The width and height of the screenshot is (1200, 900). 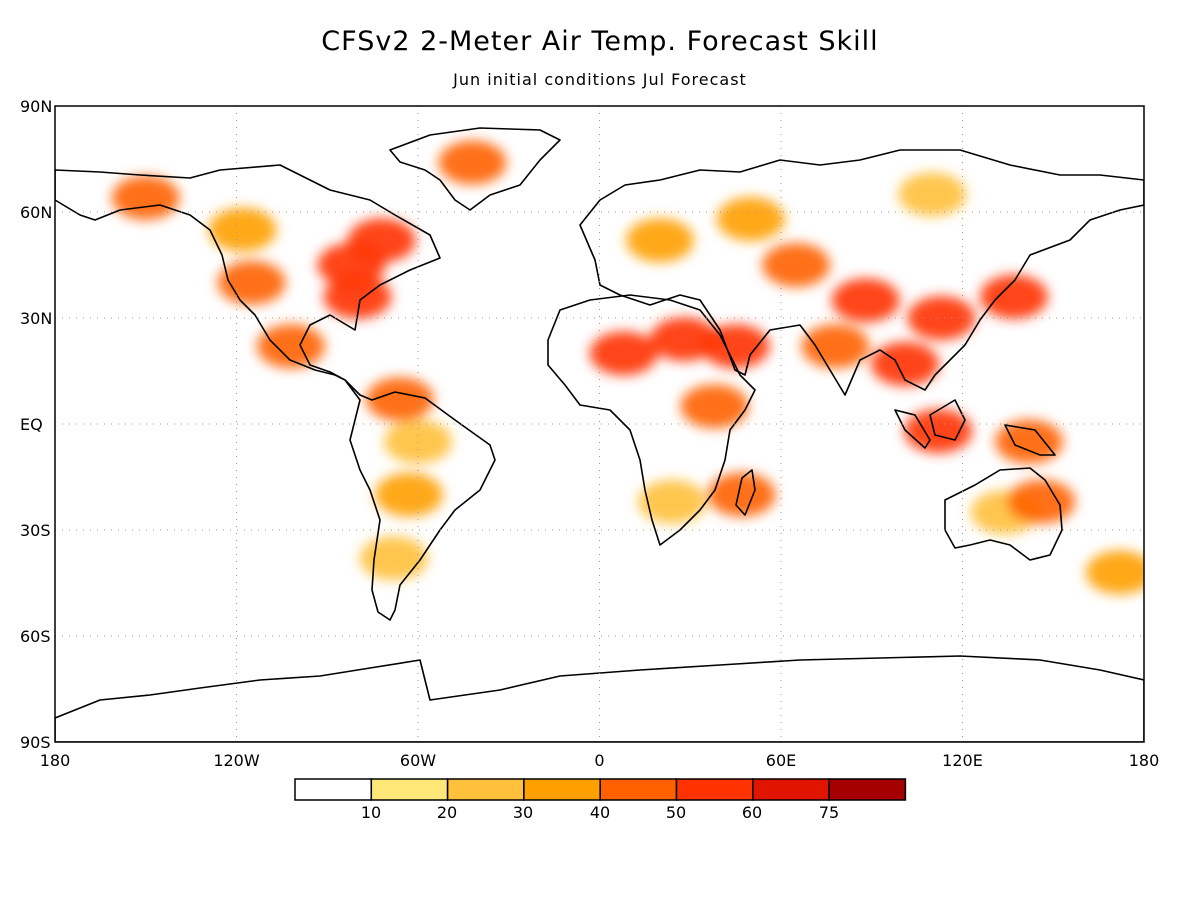 What do you see at coordinates (599, 699) in the screenshot?
I see `antarctica` at bounding box center [599, 699].